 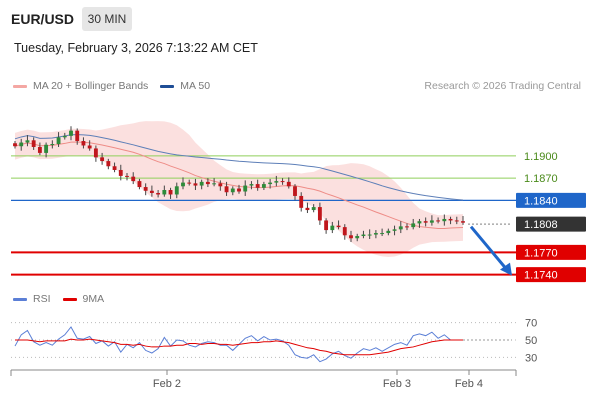 I want to click on credit-text: Research © 2026 Trading Central, so click(x=502, y=86).